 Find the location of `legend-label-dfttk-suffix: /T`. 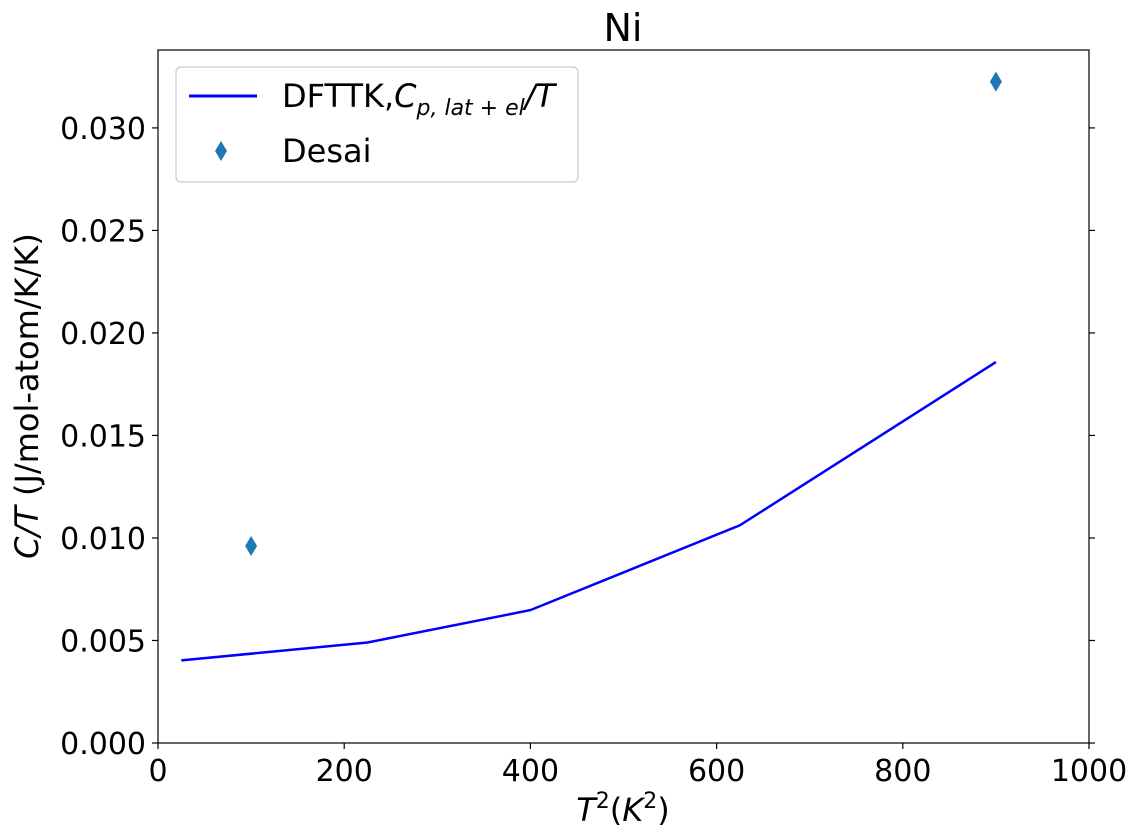

legend-label-dfttk-suffix: /T is located at coordinates (540, 96).